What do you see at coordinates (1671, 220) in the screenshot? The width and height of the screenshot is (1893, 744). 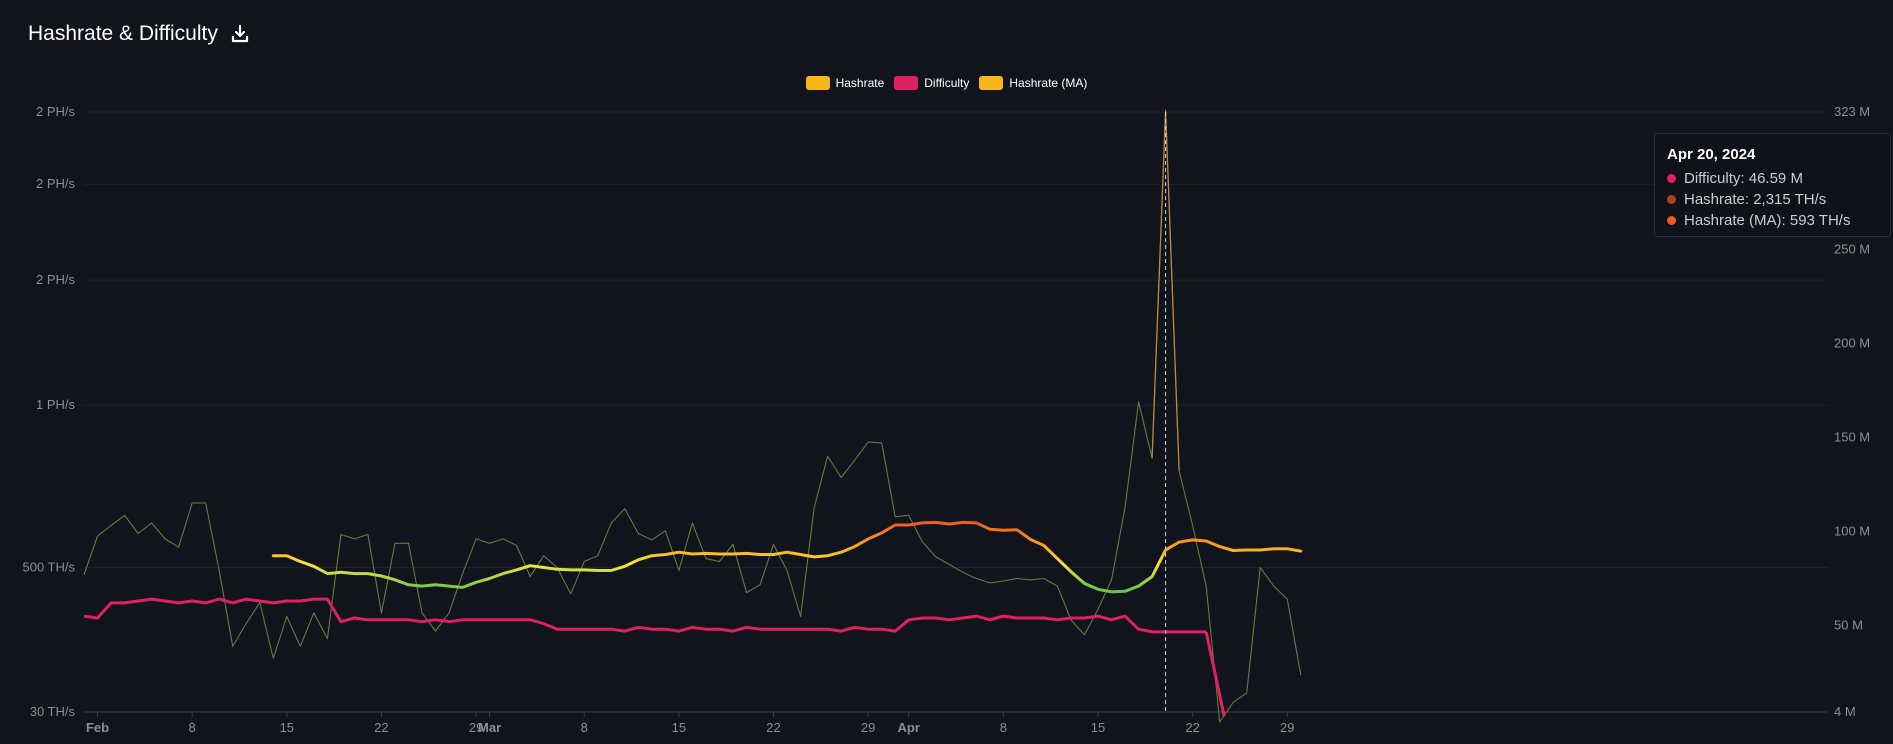 I see `tooltip-dot-hashrate-ma` at bounding box center [1671, 220].